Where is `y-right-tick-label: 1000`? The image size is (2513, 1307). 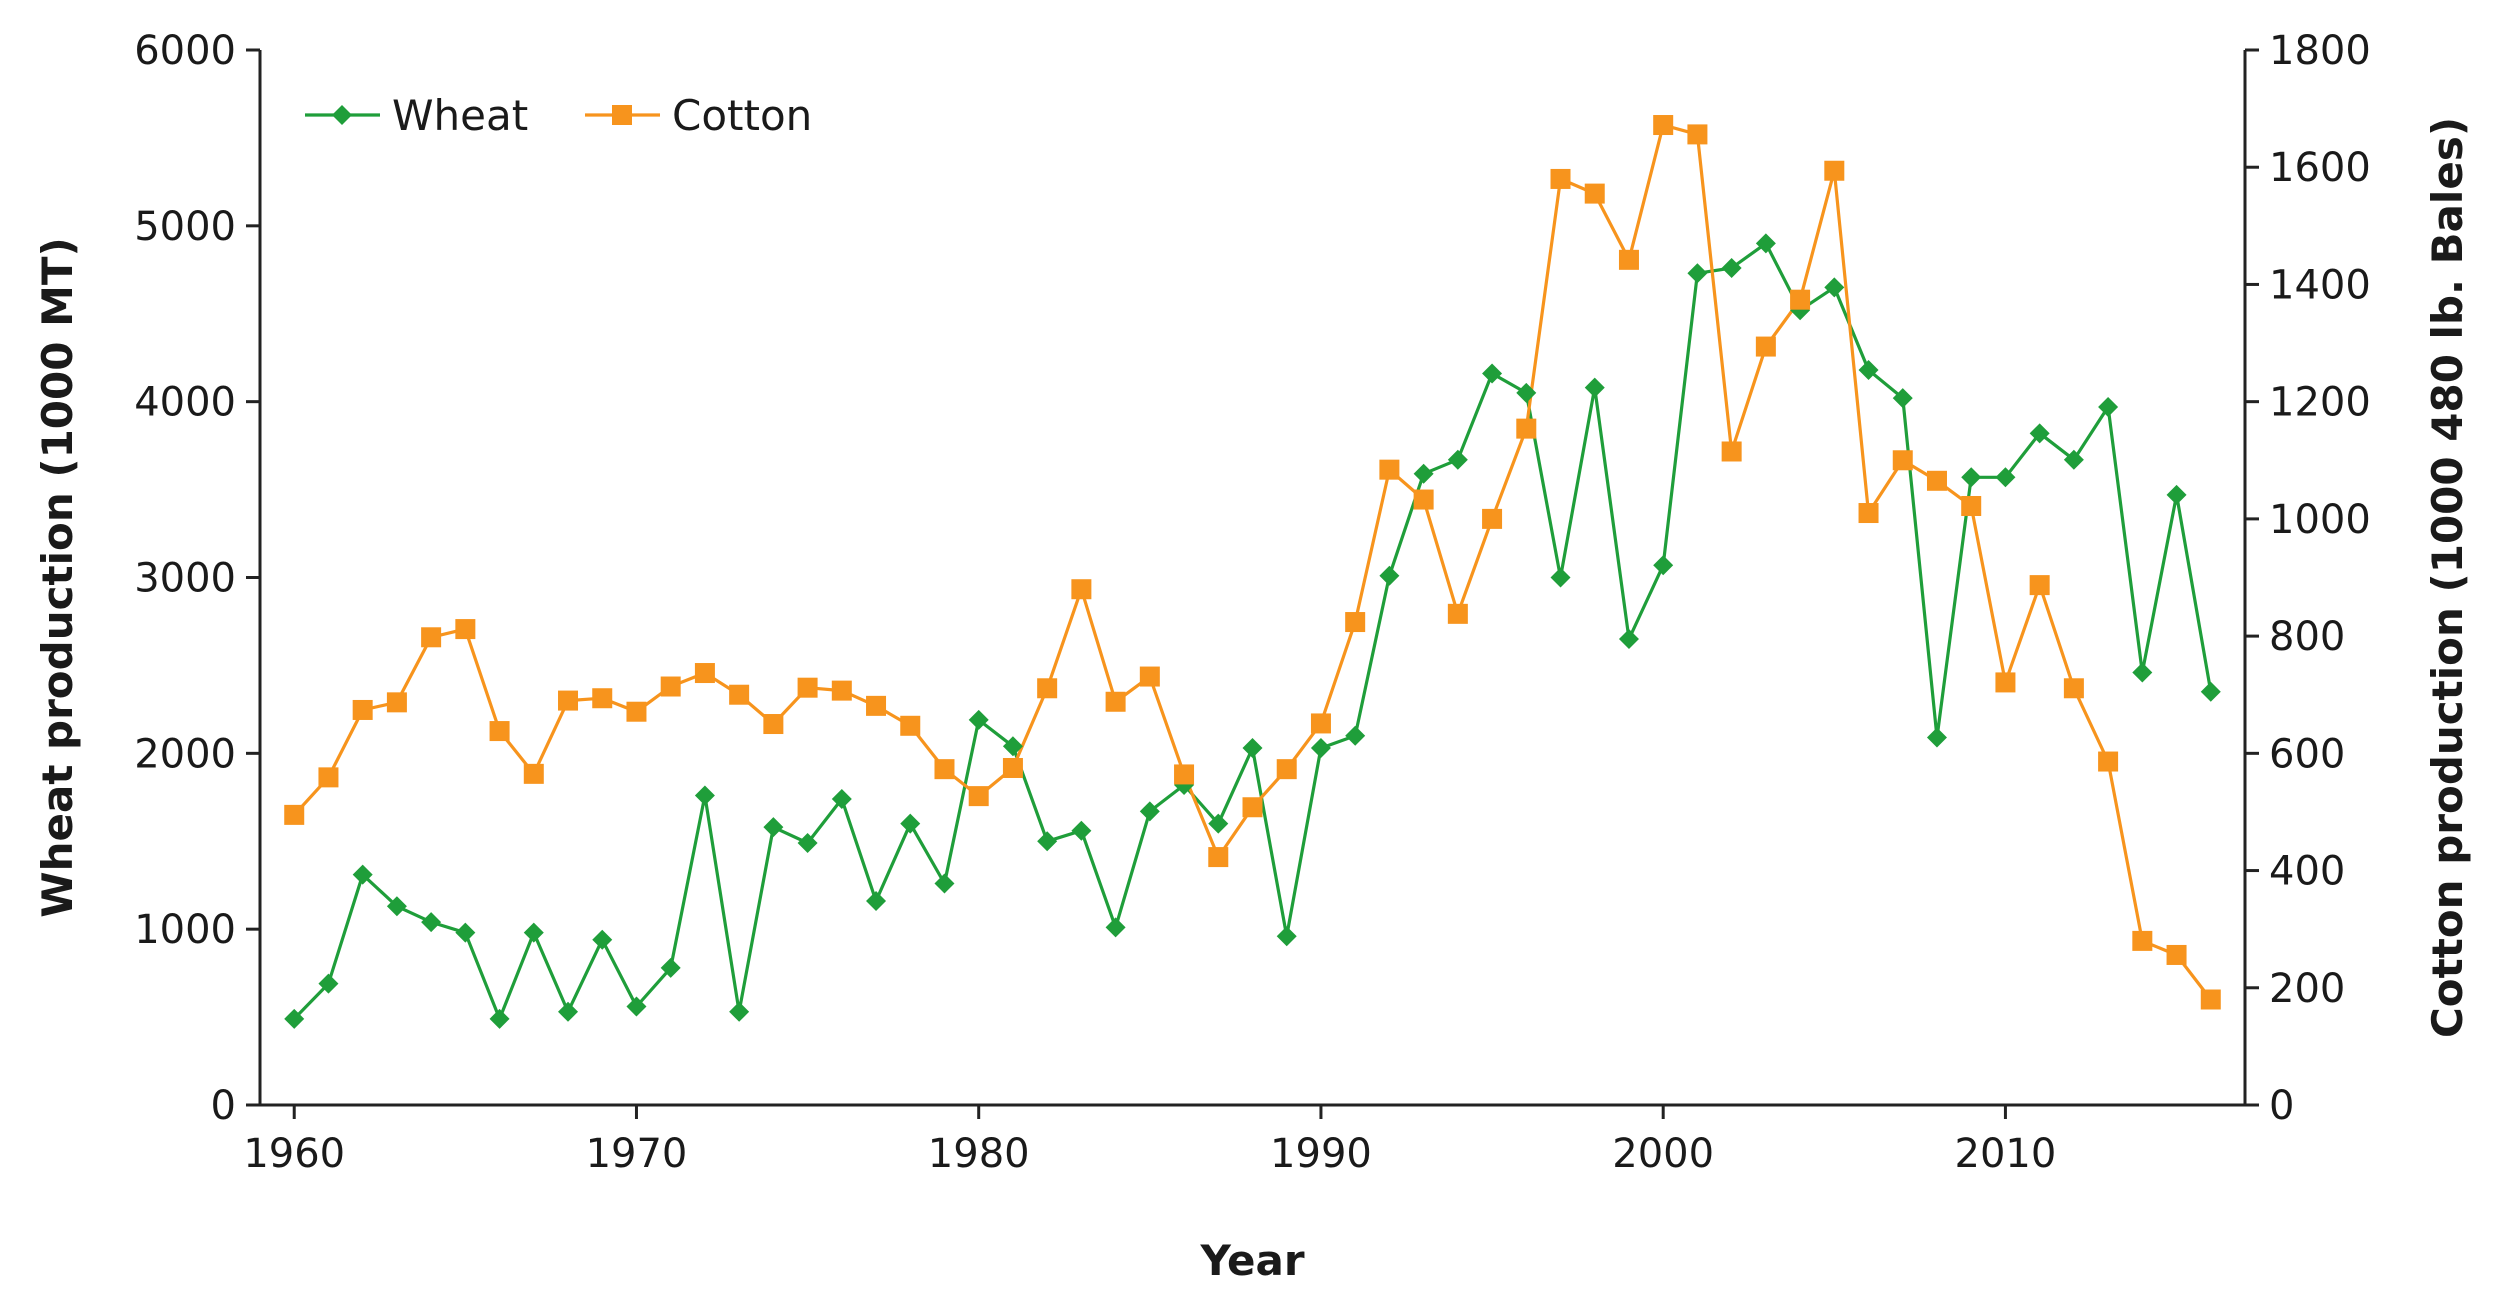 y-right-tick-label: 1000 is located at coordinates (2320, 520).